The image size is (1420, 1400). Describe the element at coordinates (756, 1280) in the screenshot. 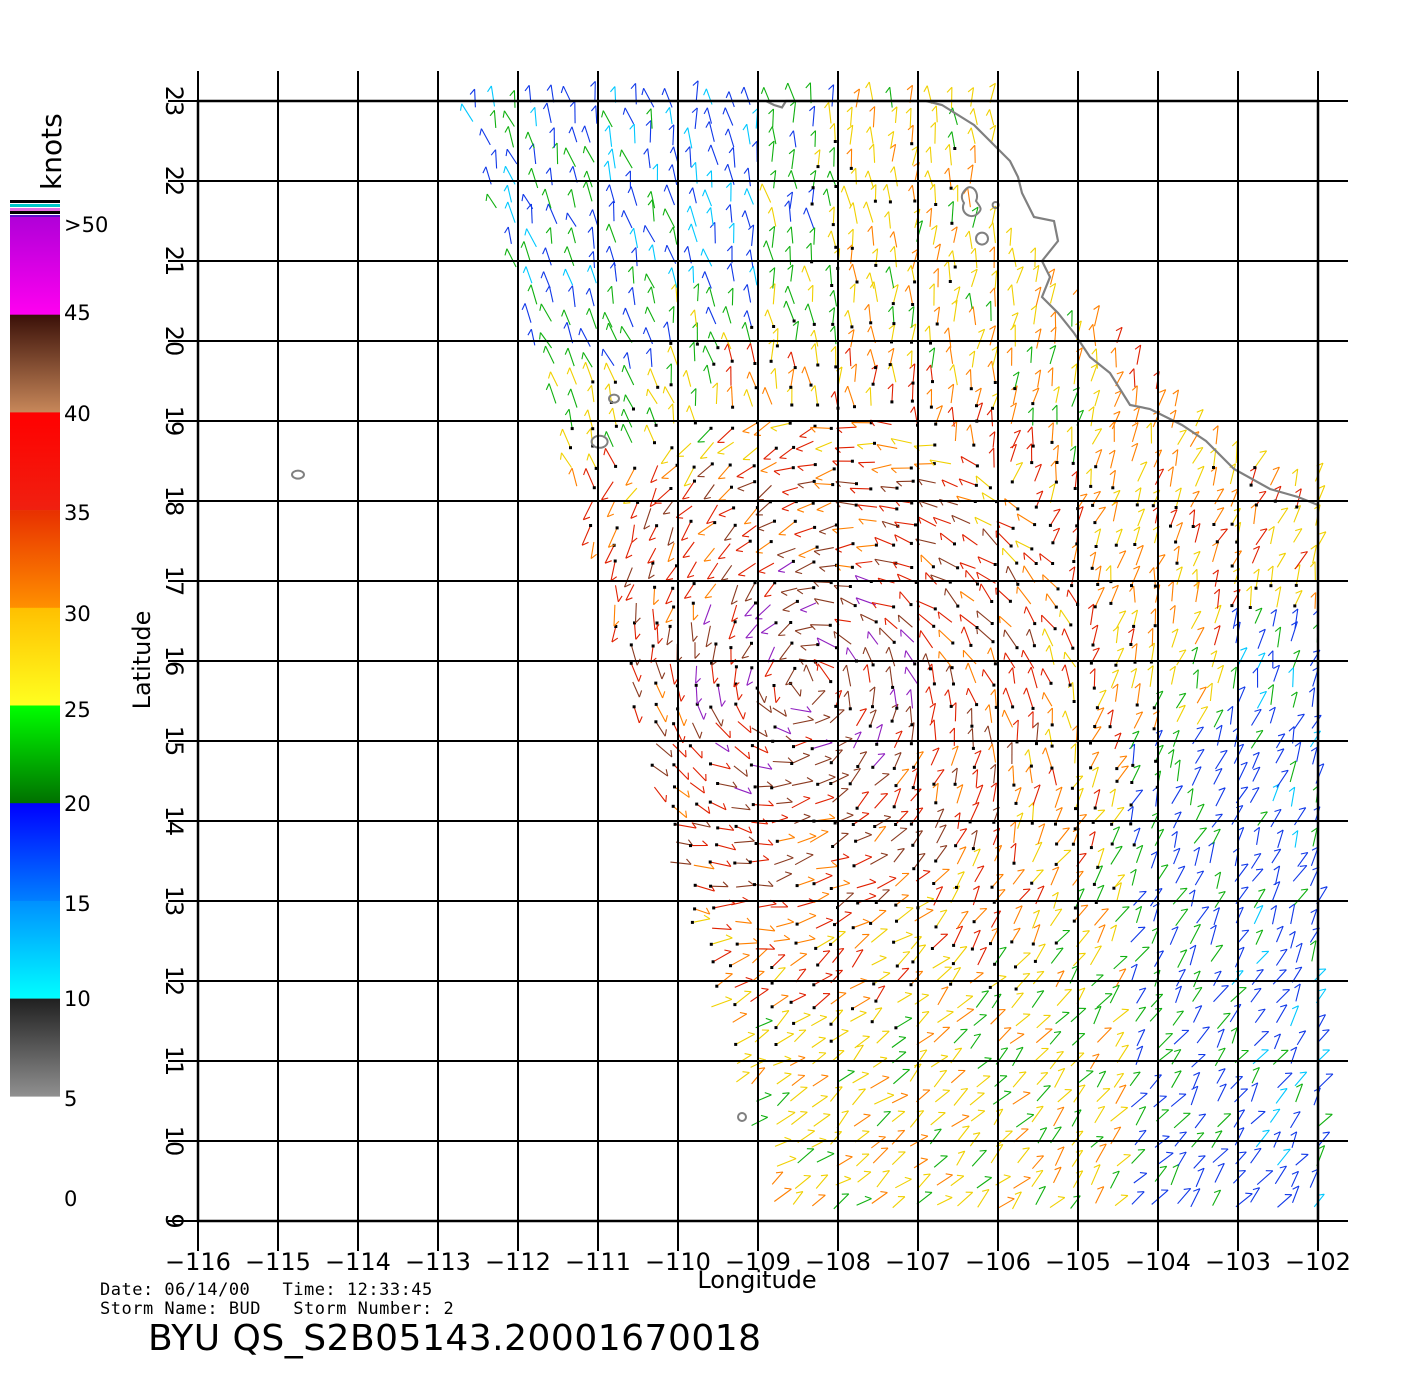

I see `x-axis-label: Longitude` at that location.